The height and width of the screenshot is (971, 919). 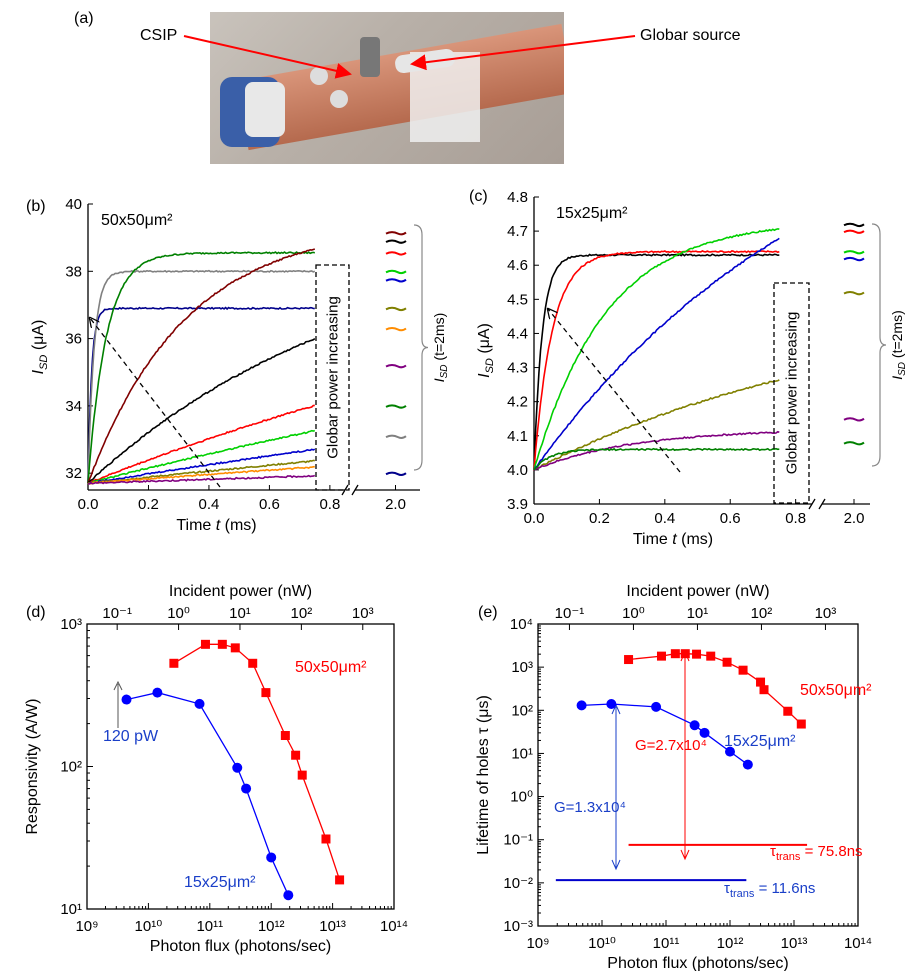 What do you see at coordinates (117, 613) in the screenshot?
I see `top-tick-label: 10⁻¹` at bounding box center [117, 613].